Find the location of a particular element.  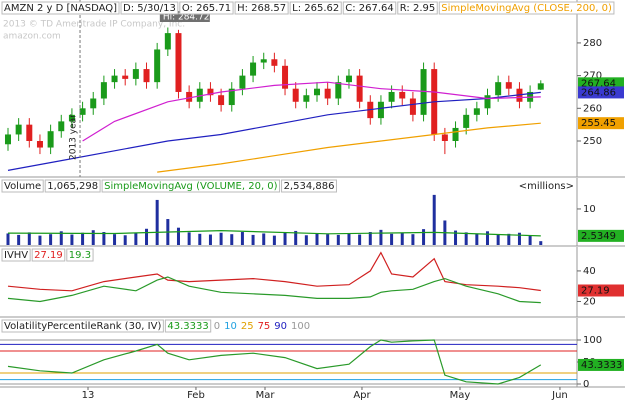

header-item: VolatilityPercentileRank (30, IV) is located at coordinates (82, 326).